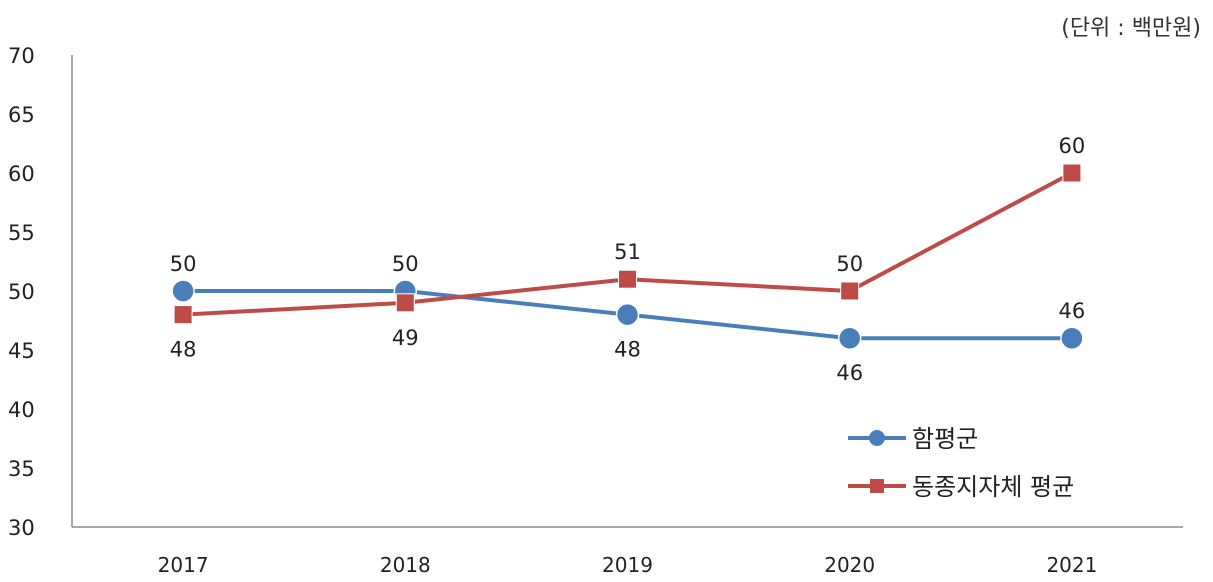 The width and height of the screenshot is (1213, 582). What do you see at coordinates (21, 528) in the screenshot?
I see `y-tick-label: 30` at bounding box center [21, 528].